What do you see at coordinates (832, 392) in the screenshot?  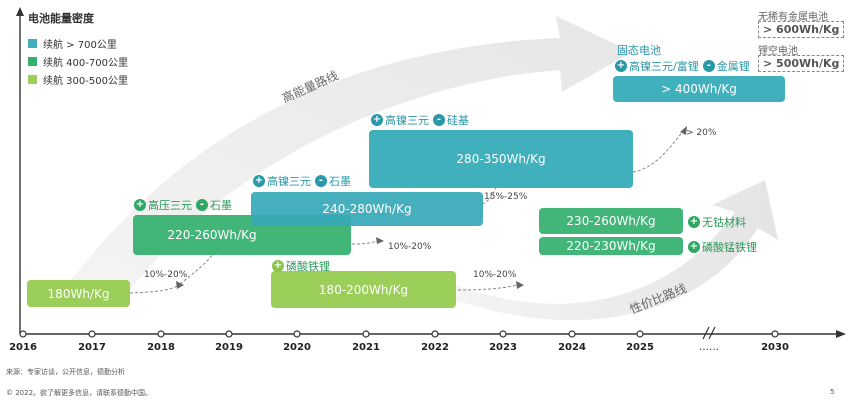 I see `page-number: 5` at bounding box center [832, 392].